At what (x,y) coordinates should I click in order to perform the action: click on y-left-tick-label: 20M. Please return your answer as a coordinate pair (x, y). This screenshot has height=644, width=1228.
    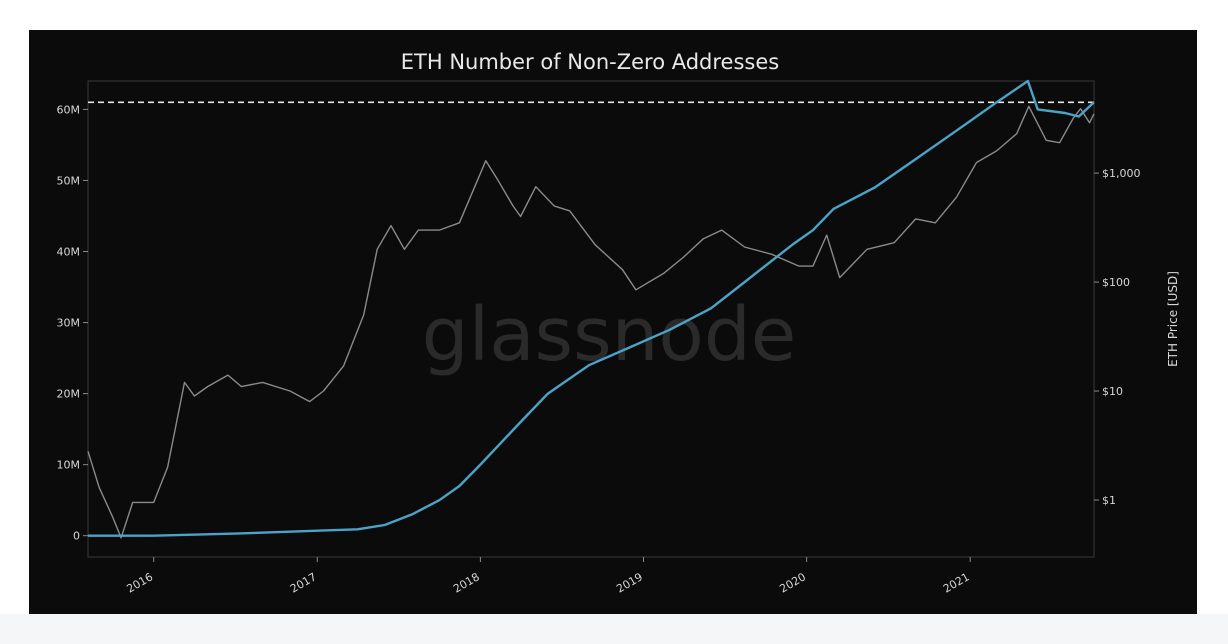
    Looking at the image, I should click on (69, 394).